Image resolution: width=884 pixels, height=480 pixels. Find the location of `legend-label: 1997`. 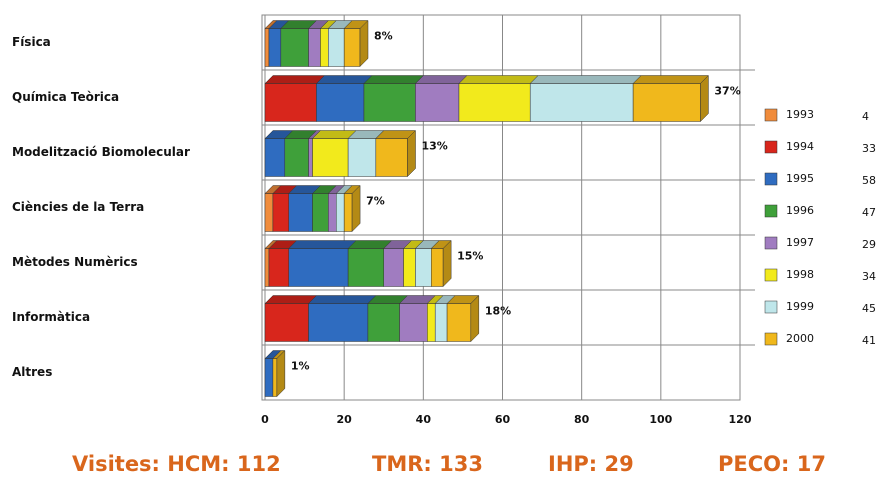

legend-label: 1997 is located at coordinates (800, 242).